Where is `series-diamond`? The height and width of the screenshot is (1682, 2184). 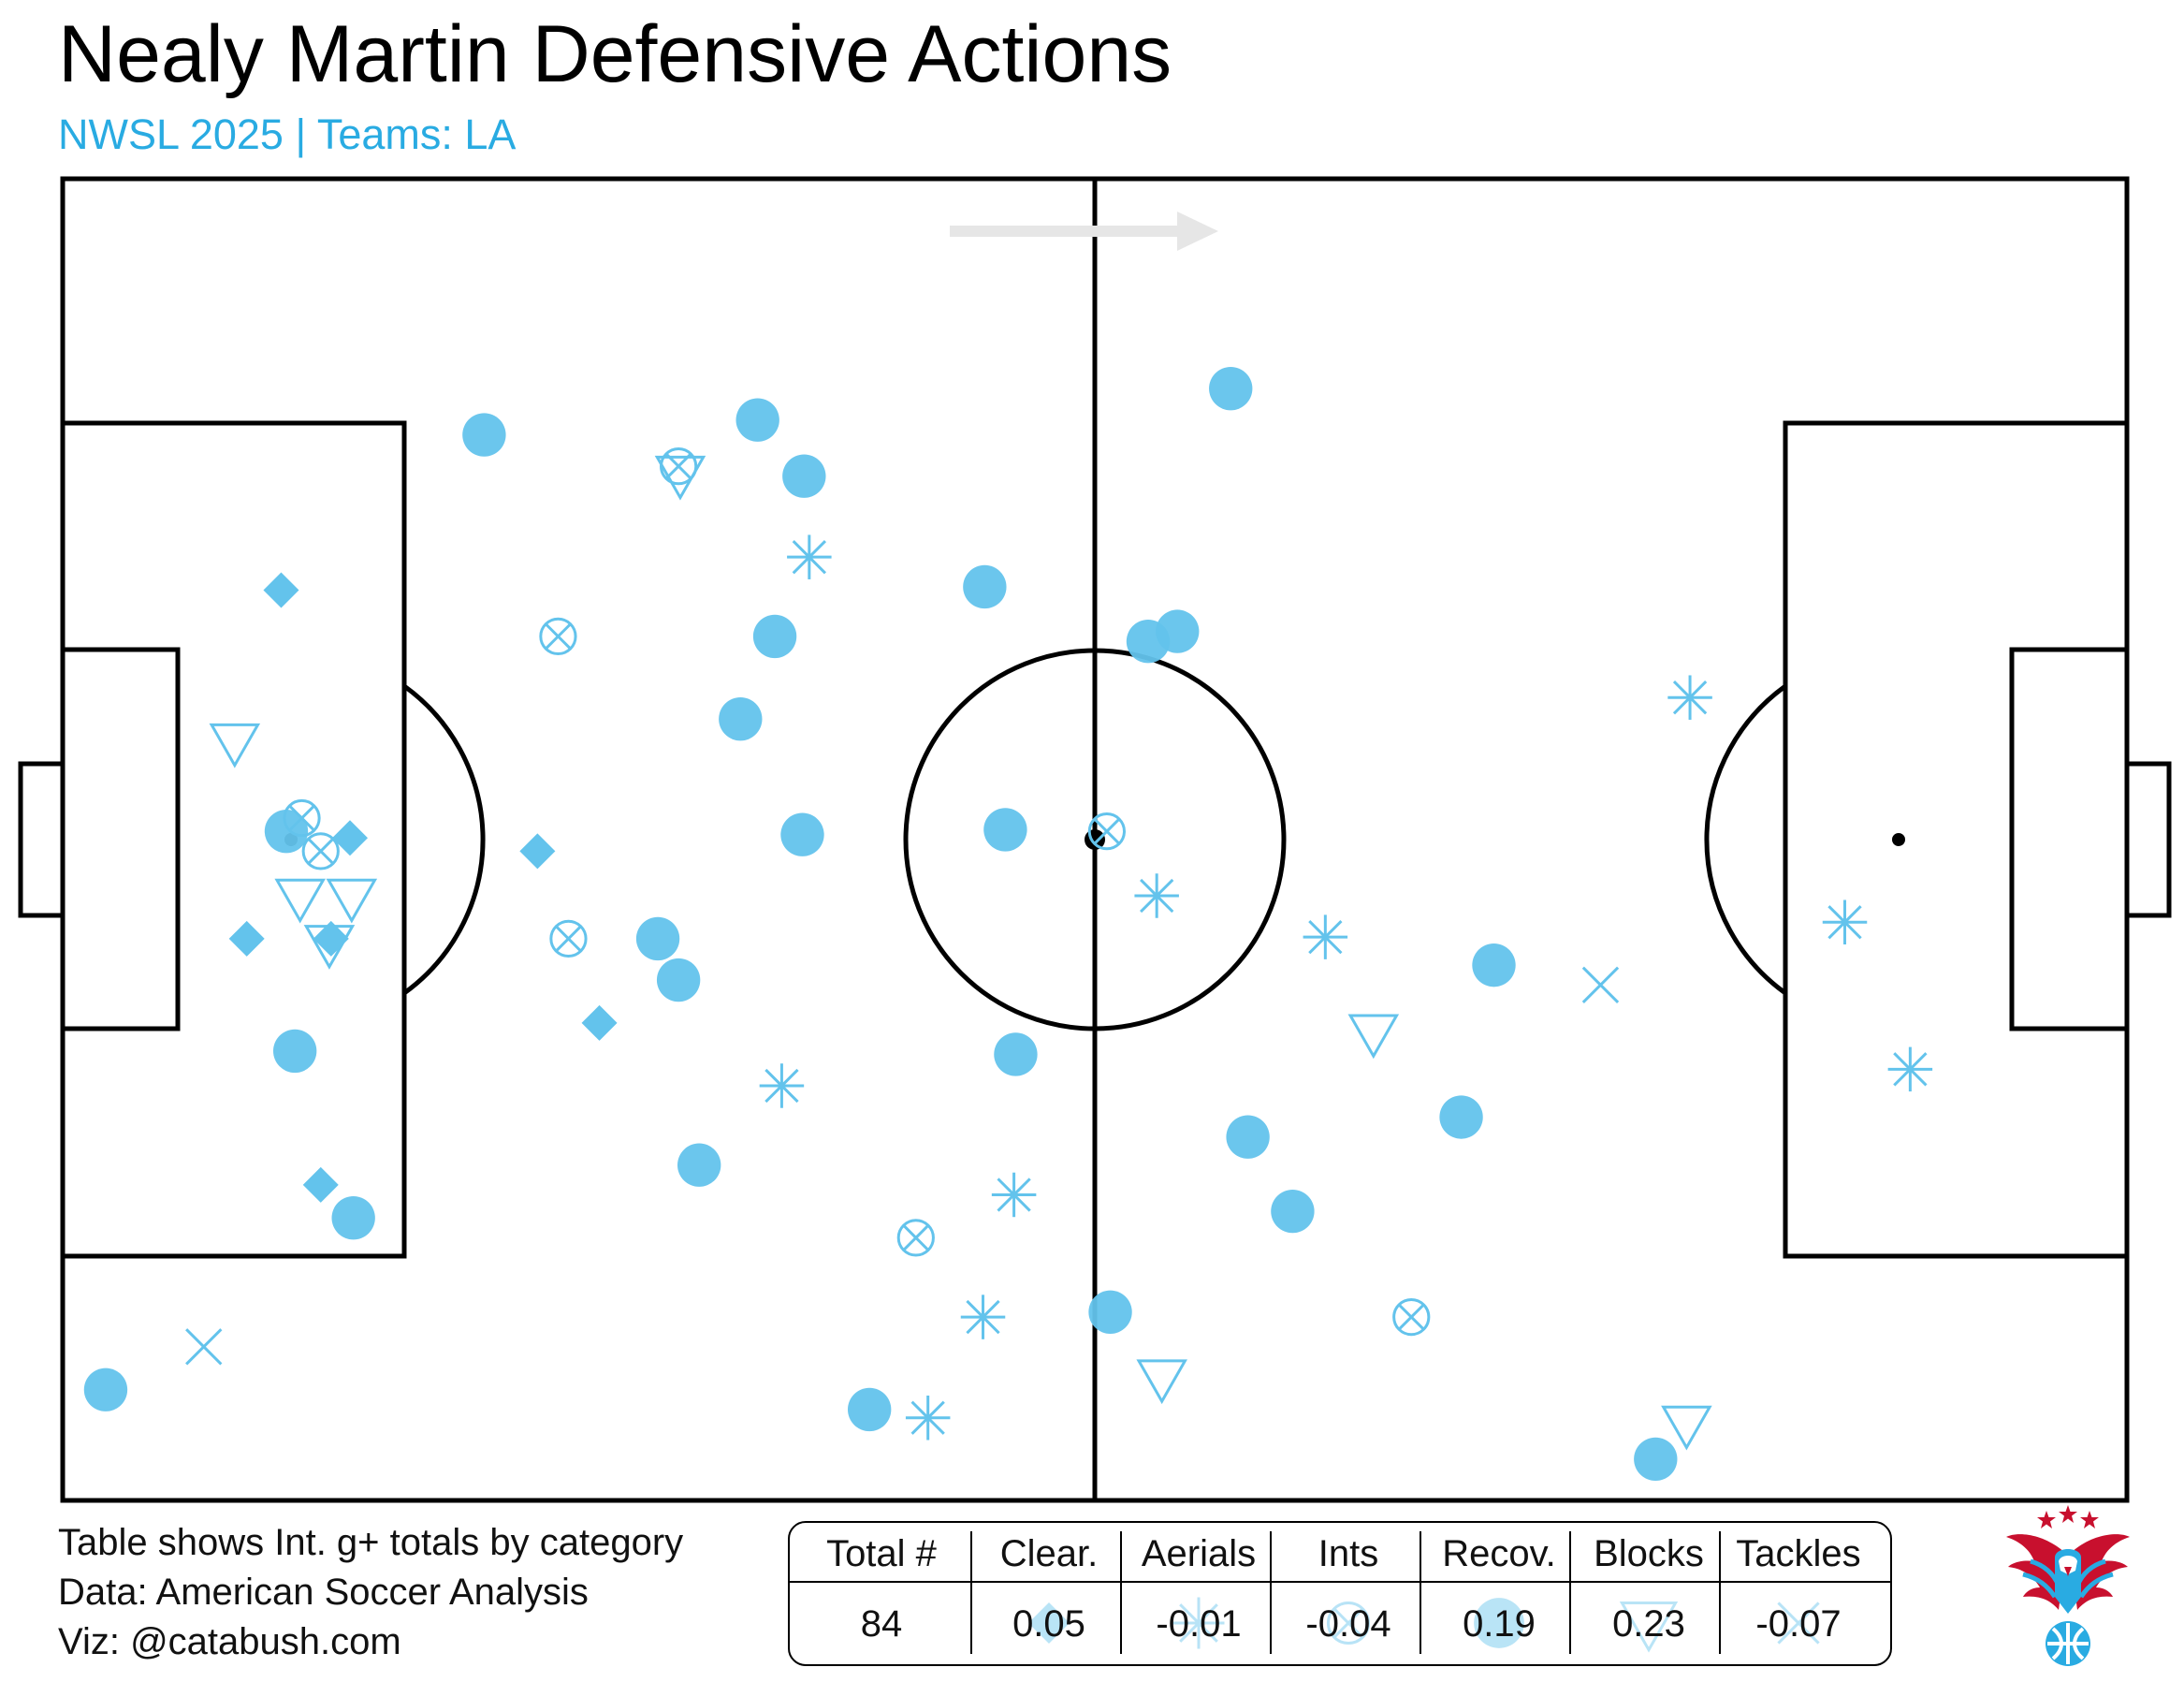
series-diamond is located at coordinates (423, 887).